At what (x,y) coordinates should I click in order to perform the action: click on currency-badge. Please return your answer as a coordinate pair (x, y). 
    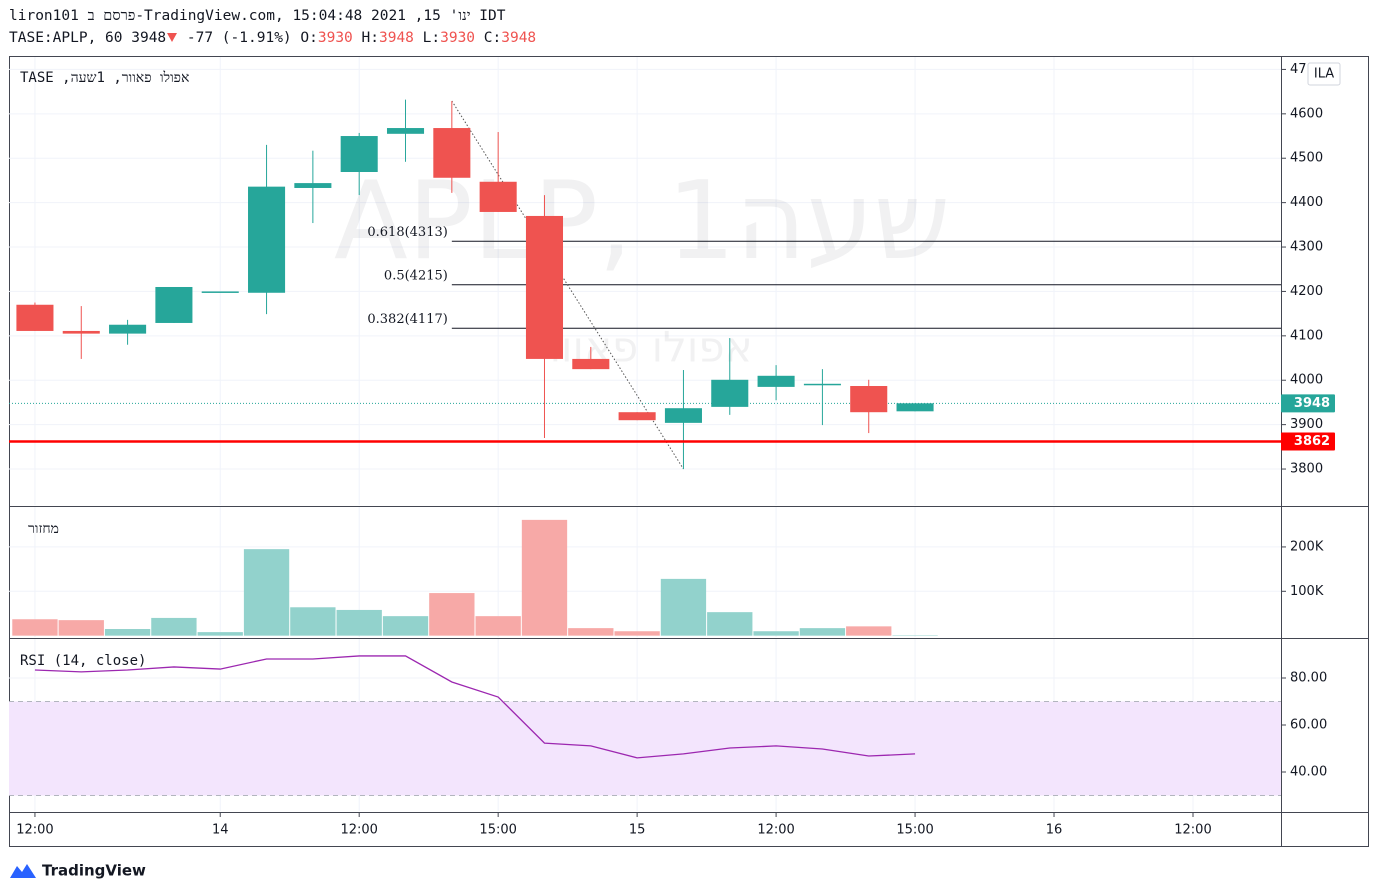
    Looking at the image, I should click on (1324, 74).